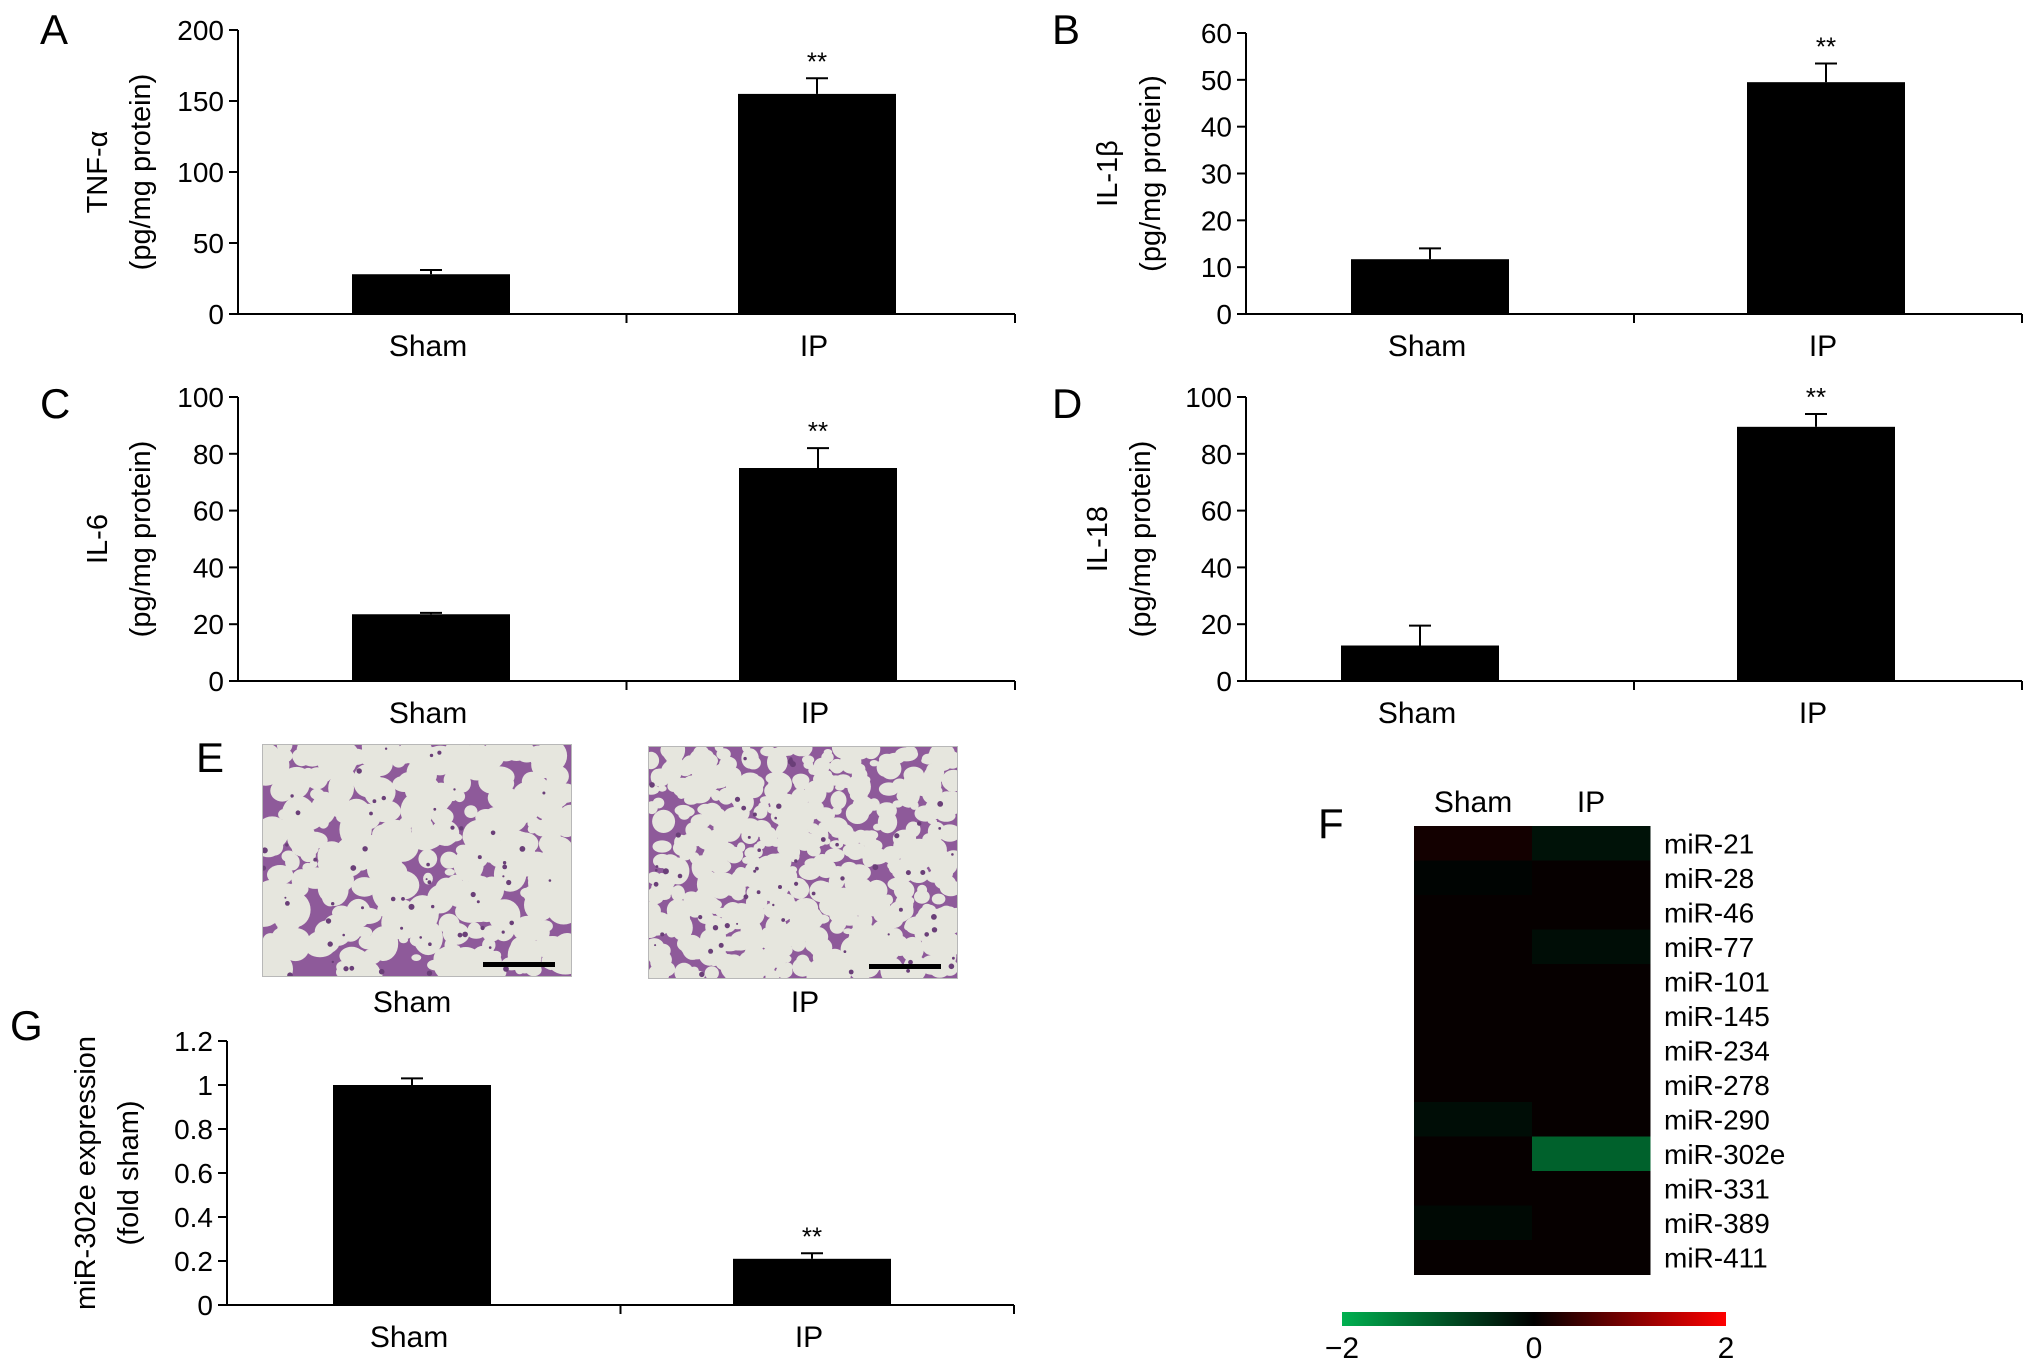 Image resolution: width=2032 pixels, height=1366 pixels. Describe the element at coordinates (1717, 1085) in the screenshot. I see `heatmap-row-label: miR-278` at that location.